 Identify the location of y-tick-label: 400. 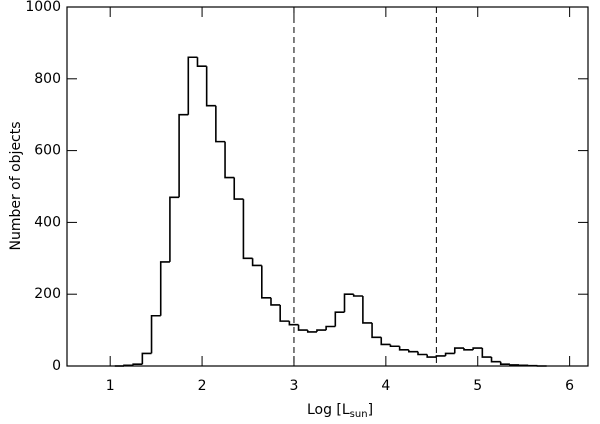
(47, 222).